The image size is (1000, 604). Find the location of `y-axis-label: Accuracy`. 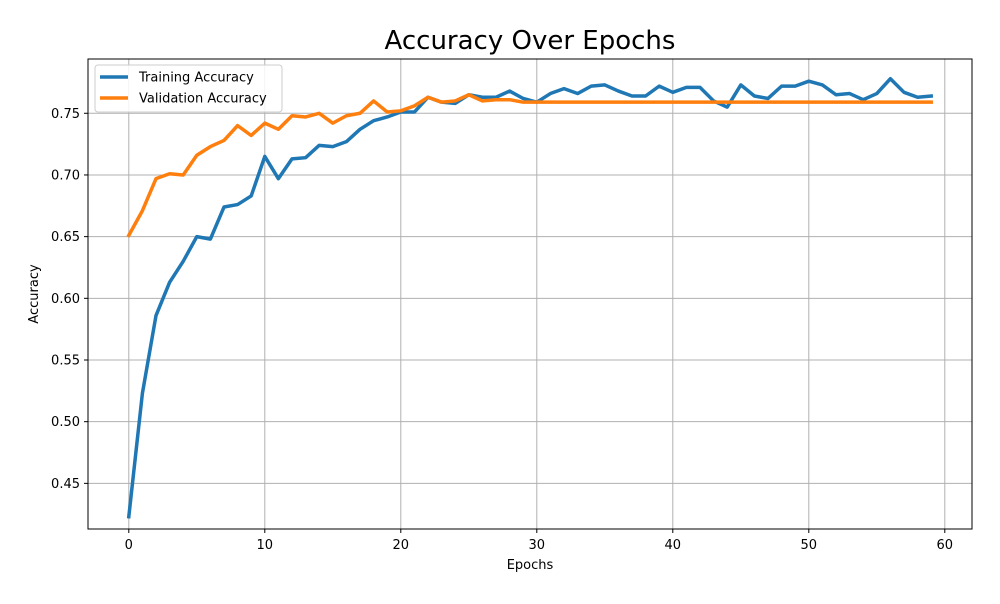

y-axis-label: Accuracy is located at coordinates (34, 294).